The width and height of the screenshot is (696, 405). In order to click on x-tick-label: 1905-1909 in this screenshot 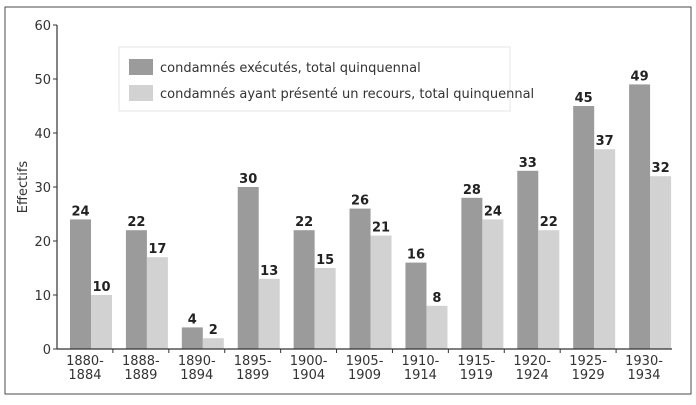, I will do `click(365, 368)`.